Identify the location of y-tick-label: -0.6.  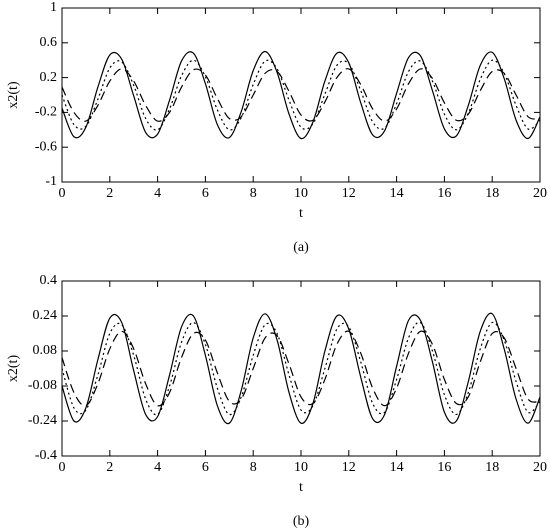
(46, 146).